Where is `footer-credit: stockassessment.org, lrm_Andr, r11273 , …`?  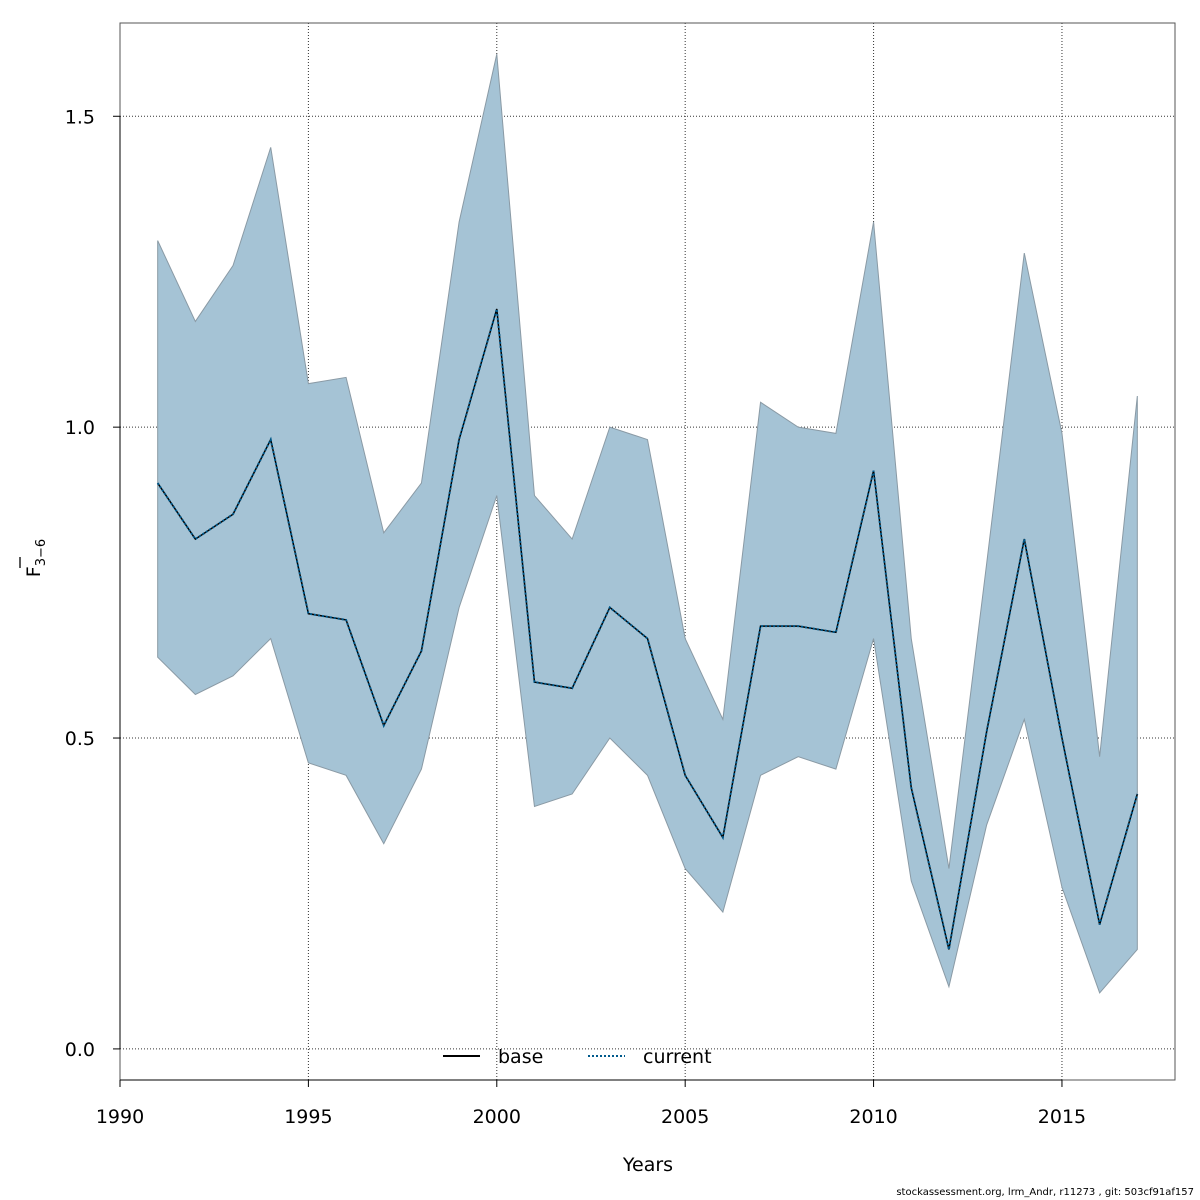 footer-credit: stockassessment.org, lrm_Andr, r11273 , … is located at coordinates (1045, 1192).